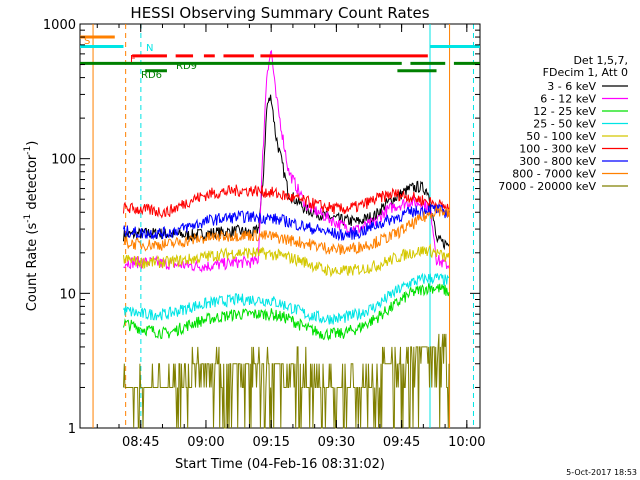 This screenshot has height=480, width=640. Describe the element at coordinates (72, 429) in the screenshot. I see `y-tick-label-0: 1` at that location.